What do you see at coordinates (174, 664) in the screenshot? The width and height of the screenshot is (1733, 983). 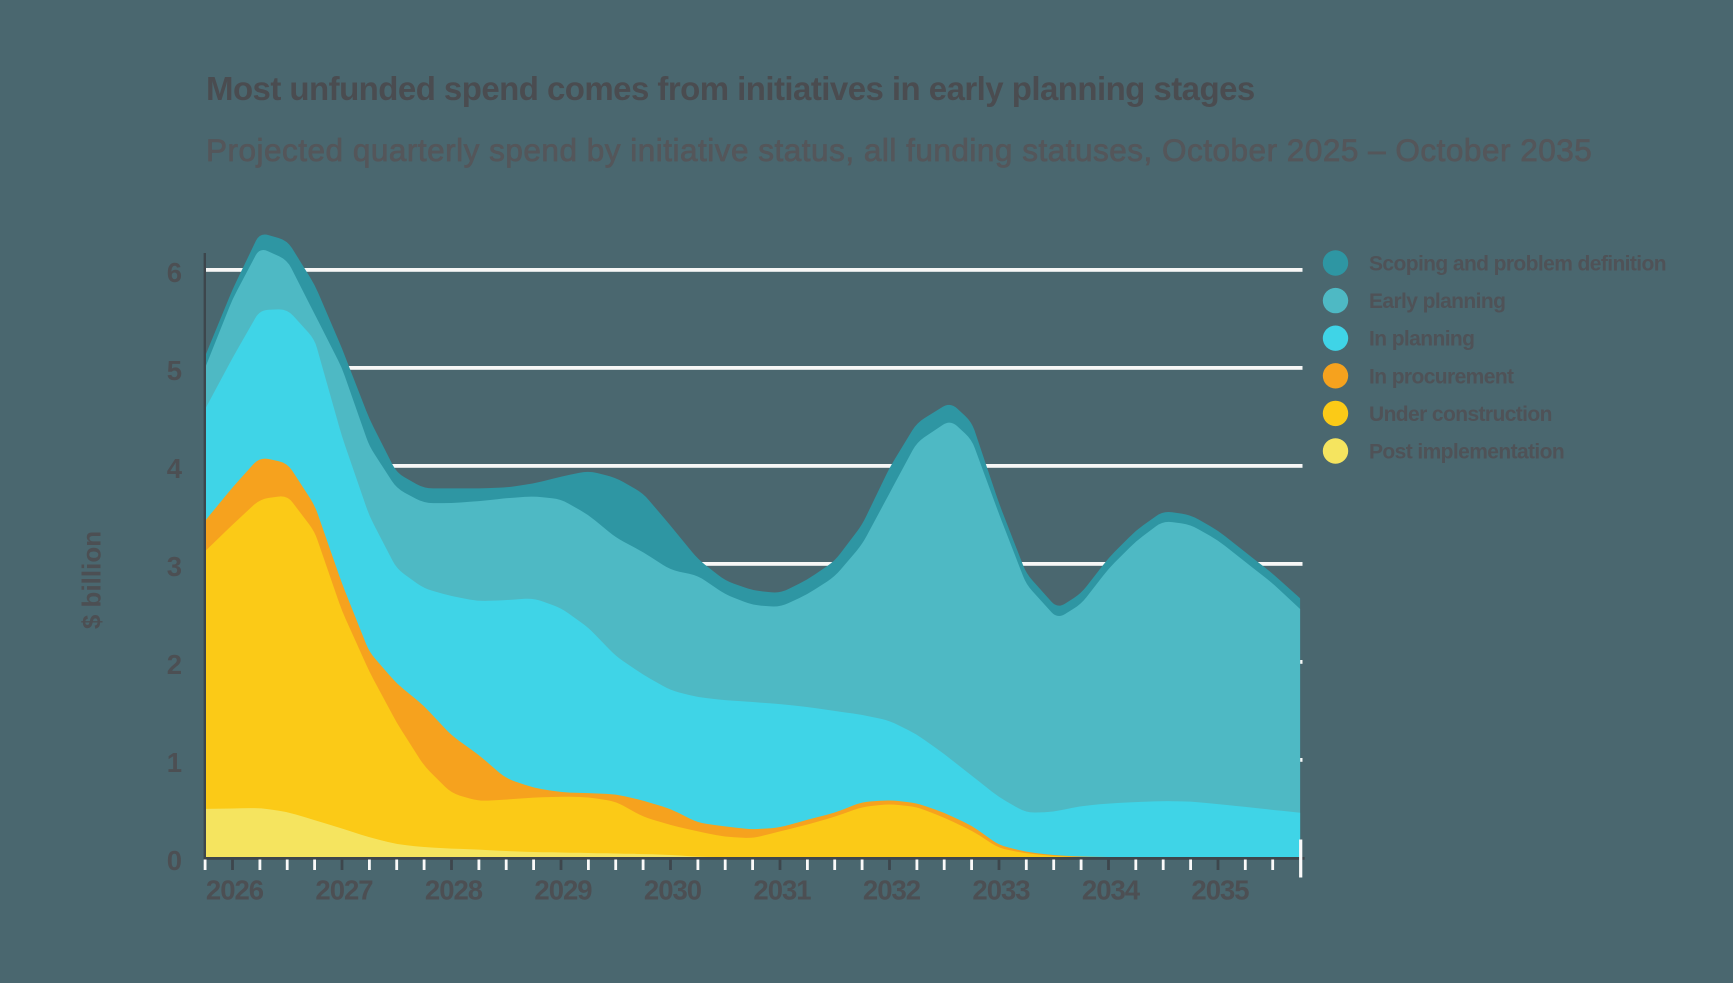 I see `svg-text: 2` at bounding box center [174, 664].